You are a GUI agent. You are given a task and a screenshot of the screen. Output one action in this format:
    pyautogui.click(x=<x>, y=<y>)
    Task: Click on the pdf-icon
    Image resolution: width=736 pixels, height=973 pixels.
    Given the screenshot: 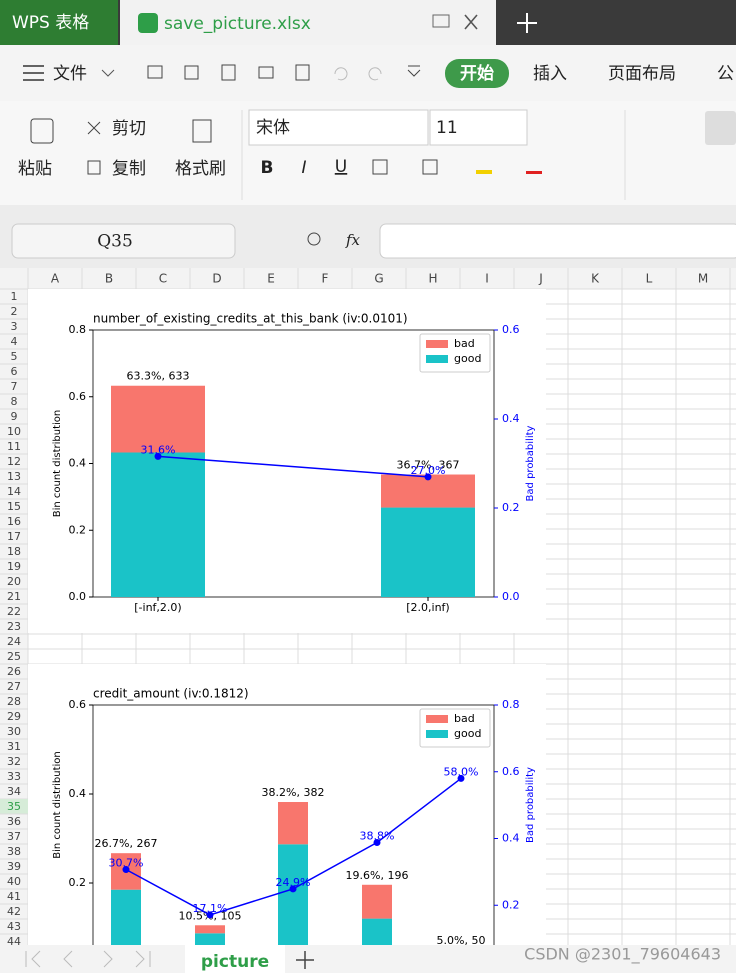 What is the action you would take?
    pyautogui.click(x=228, y=72)
    